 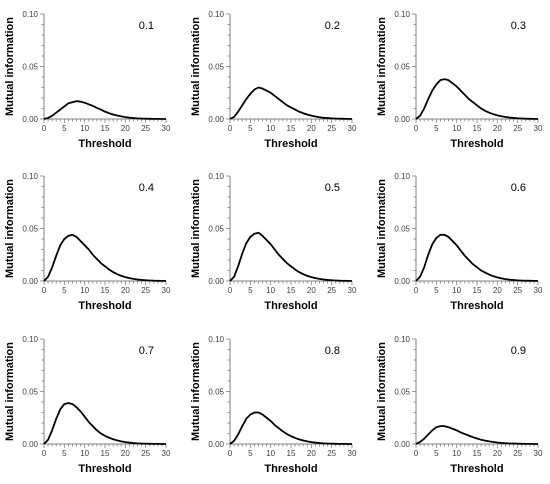 What do you see at coordinates (332, 26) in the screenshot?
I see `panel-label: 0.2` at bounding box center [332, 26].